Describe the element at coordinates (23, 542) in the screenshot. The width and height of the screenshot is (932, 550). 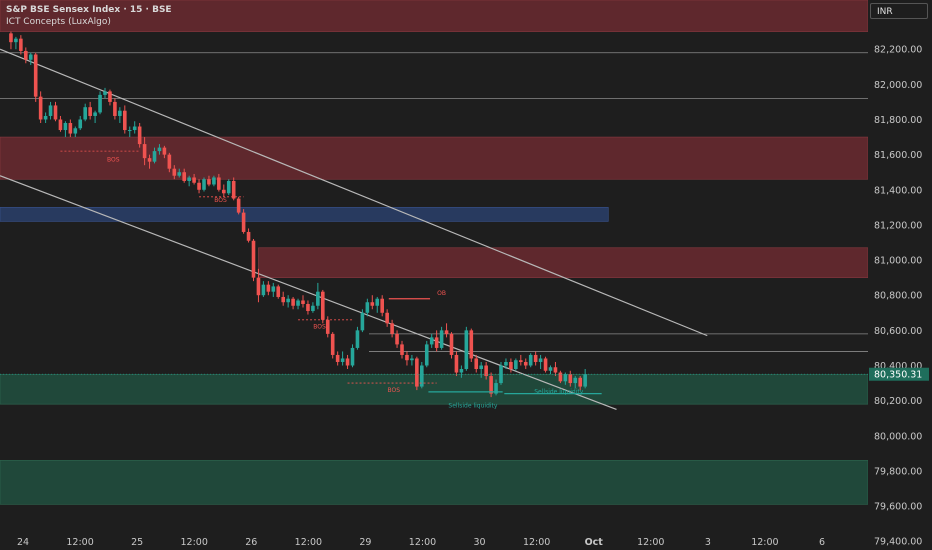
I see `x-tick-label: 24` at that location.